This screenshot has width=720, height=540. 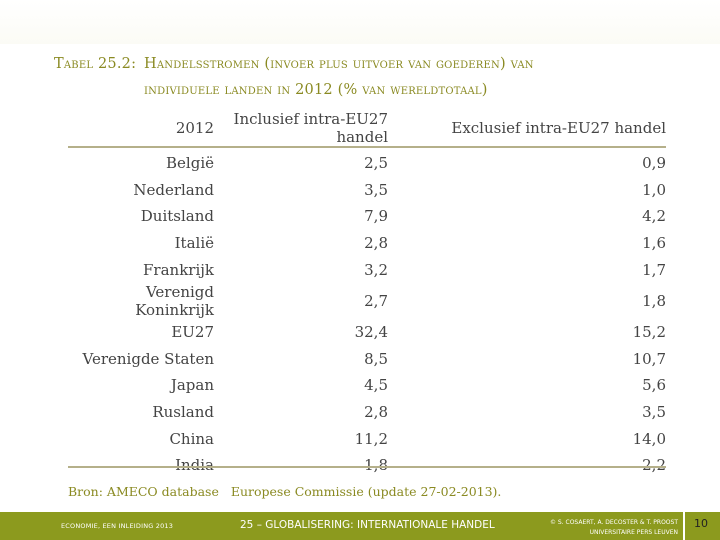 What do you see at coordinates (376, 163) in the screenshot?
I see `cell-inclusive: 2,5` at bounding box center [376, 163].